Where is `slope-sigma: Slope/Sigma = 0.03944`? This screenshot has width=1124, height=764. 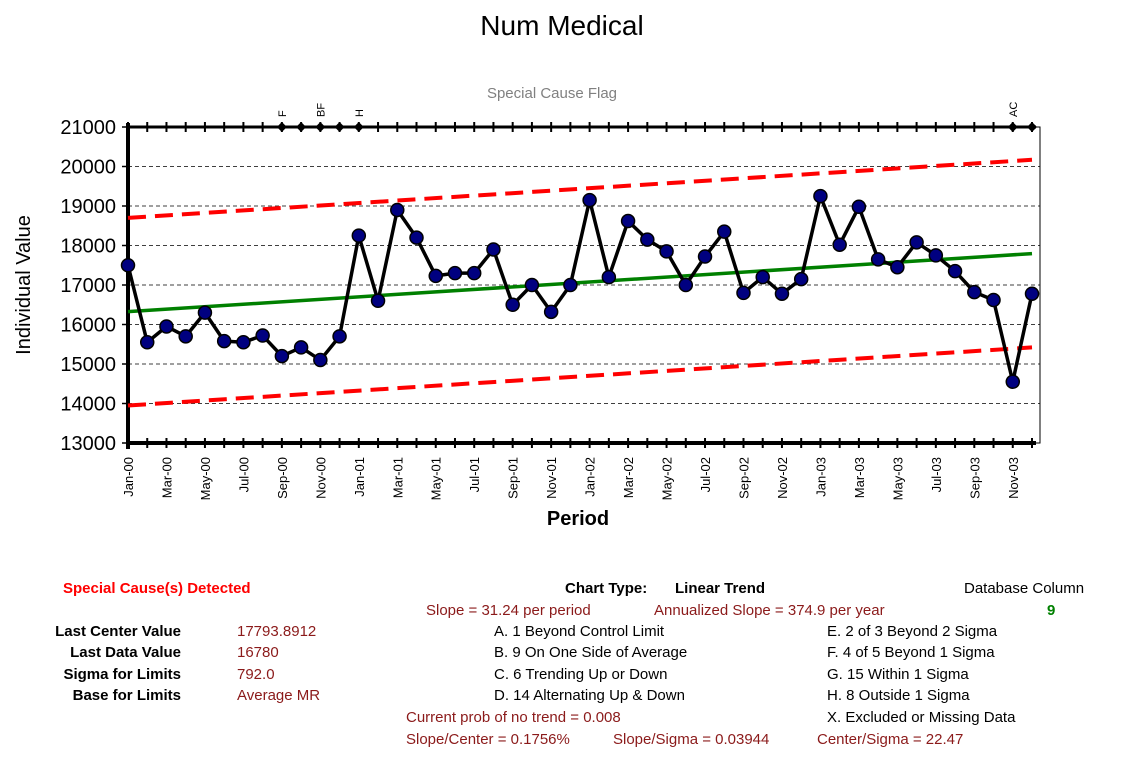
slope-sigma: Slope/Sigma = 0.03944 is located at coordinates (691, 739).